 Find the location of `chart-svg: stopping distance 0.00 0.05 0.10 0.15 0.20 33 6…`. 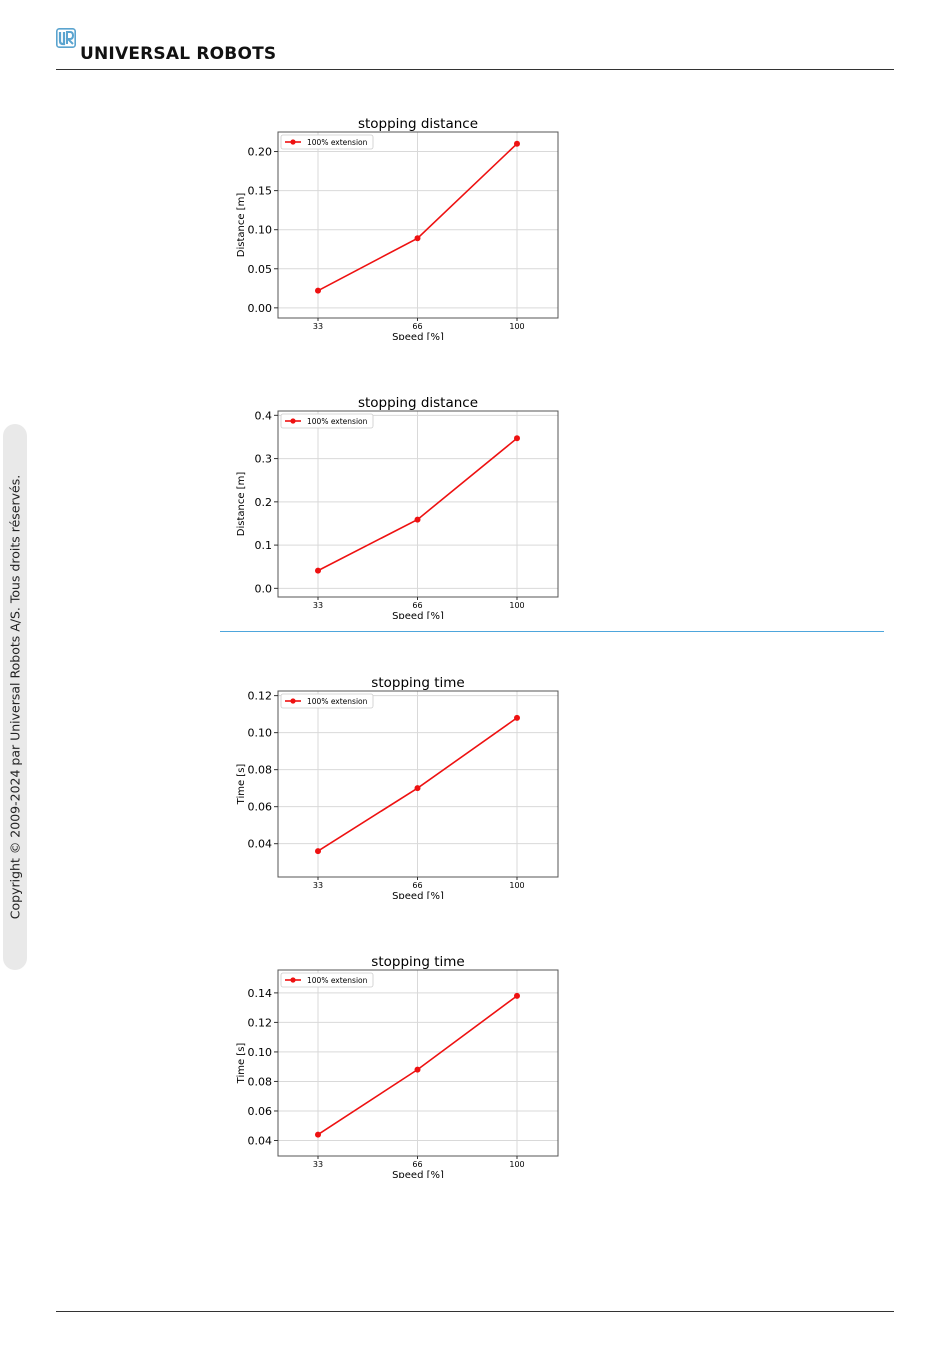

chart-svg: stopping distance 0.00 0.05 0.10 0.15 0.20 33 6… is located at coordinates (397, 228).